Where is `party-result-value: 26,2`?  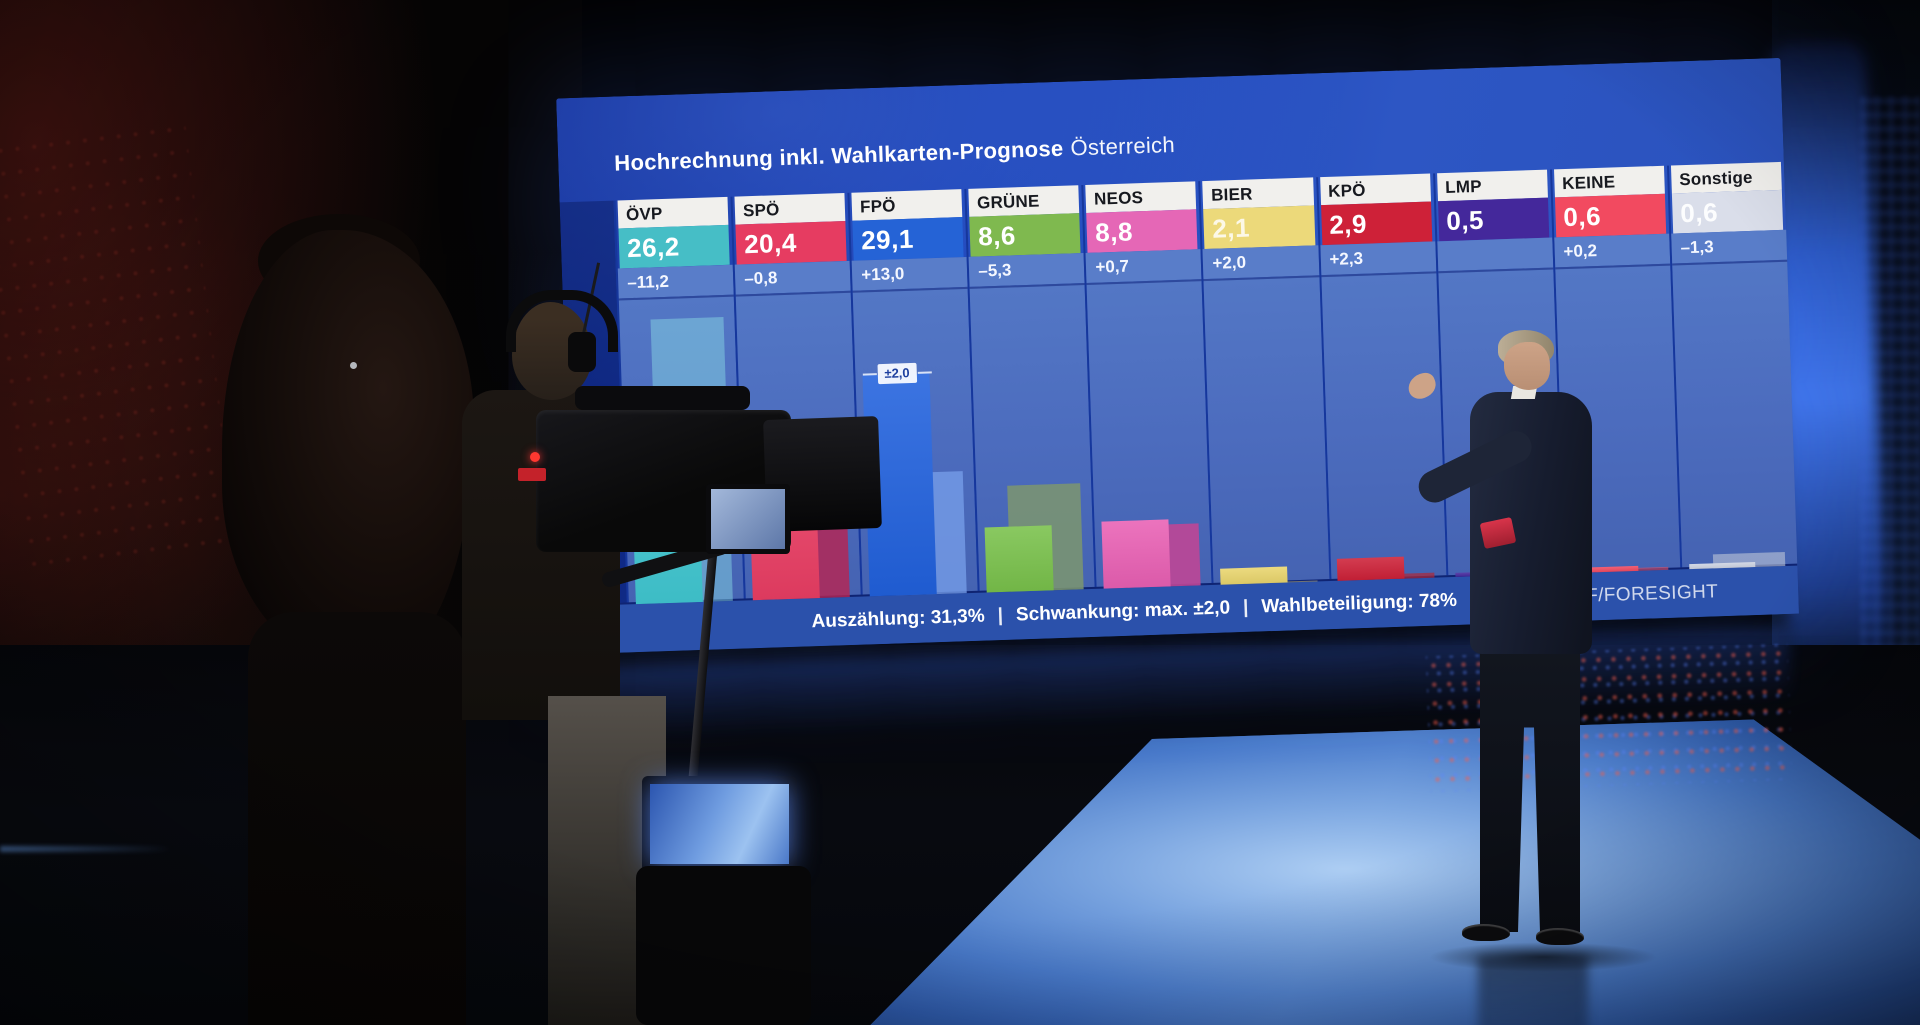
party-result-value: 26,2 is located at coordinates (674, 246).